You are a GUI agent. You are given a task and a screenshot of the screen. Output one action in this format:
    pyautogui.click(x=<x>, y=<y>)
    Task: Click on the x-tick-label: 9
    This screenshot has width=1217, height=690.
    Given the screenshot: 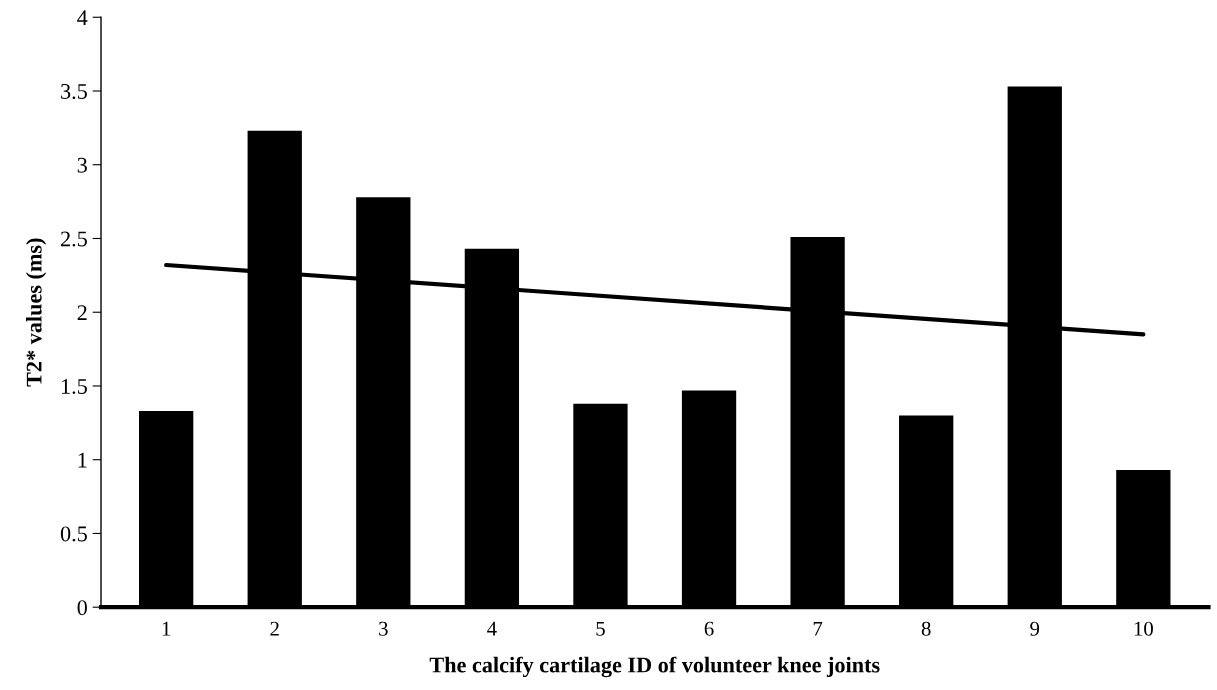 What is the action you would take?
    pyautogui.click(x=1035, y=628)
    